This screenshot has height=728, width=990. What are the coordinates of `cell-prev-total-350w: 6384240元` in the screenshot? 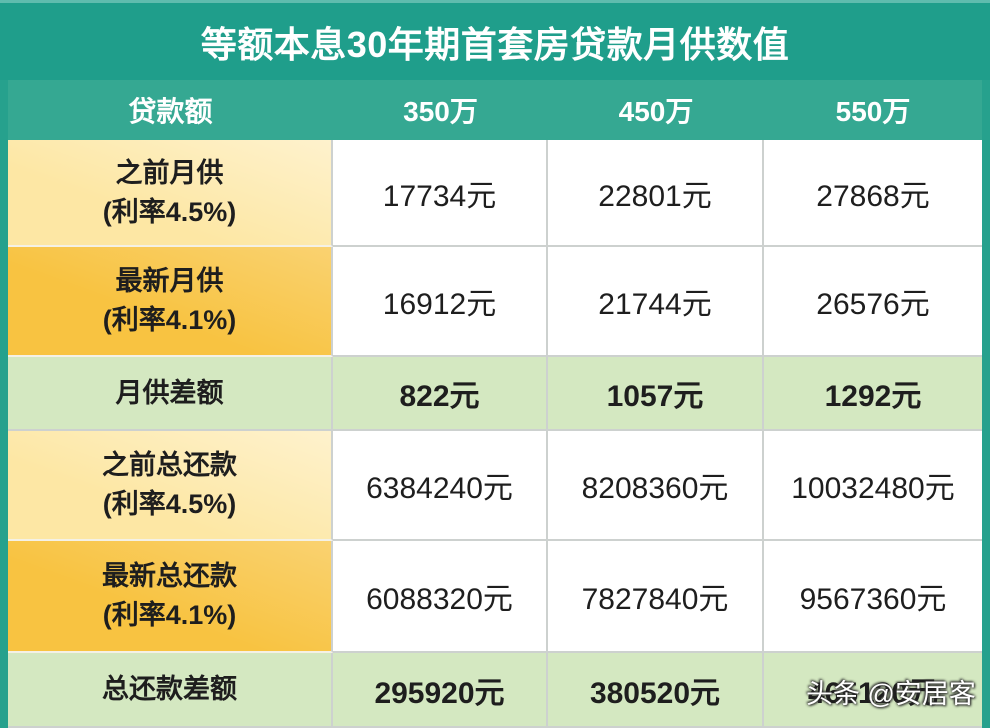 It's located at (440, 486).